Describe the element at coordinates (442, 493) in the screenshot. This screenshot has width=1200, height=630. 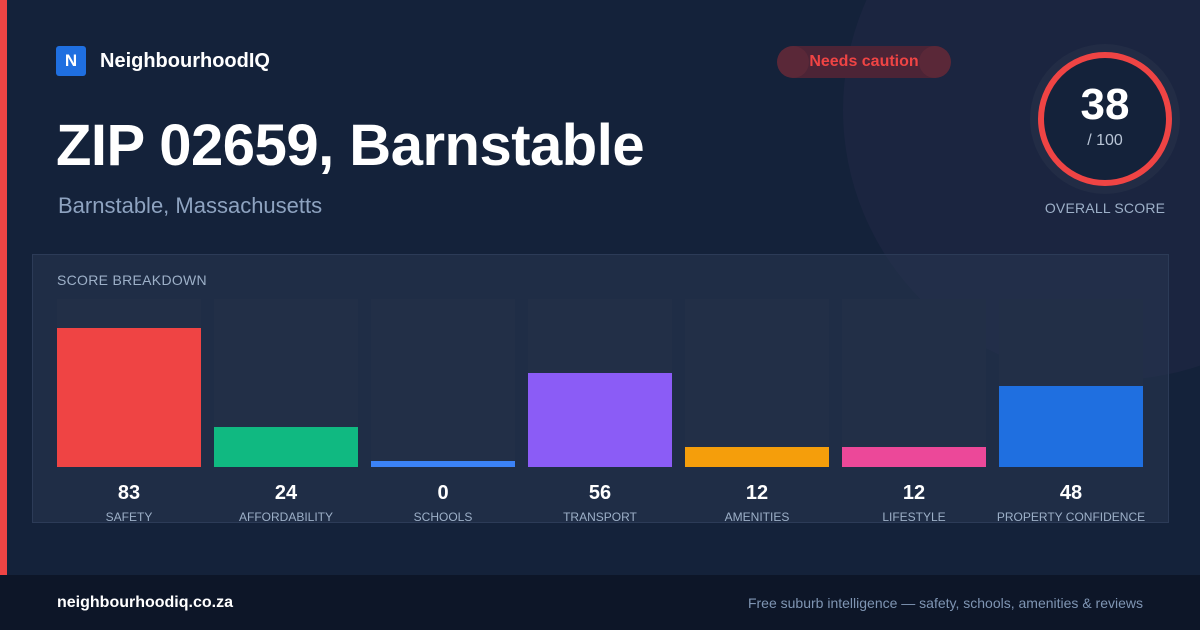
I see `bar-value-label: 0` at that location.